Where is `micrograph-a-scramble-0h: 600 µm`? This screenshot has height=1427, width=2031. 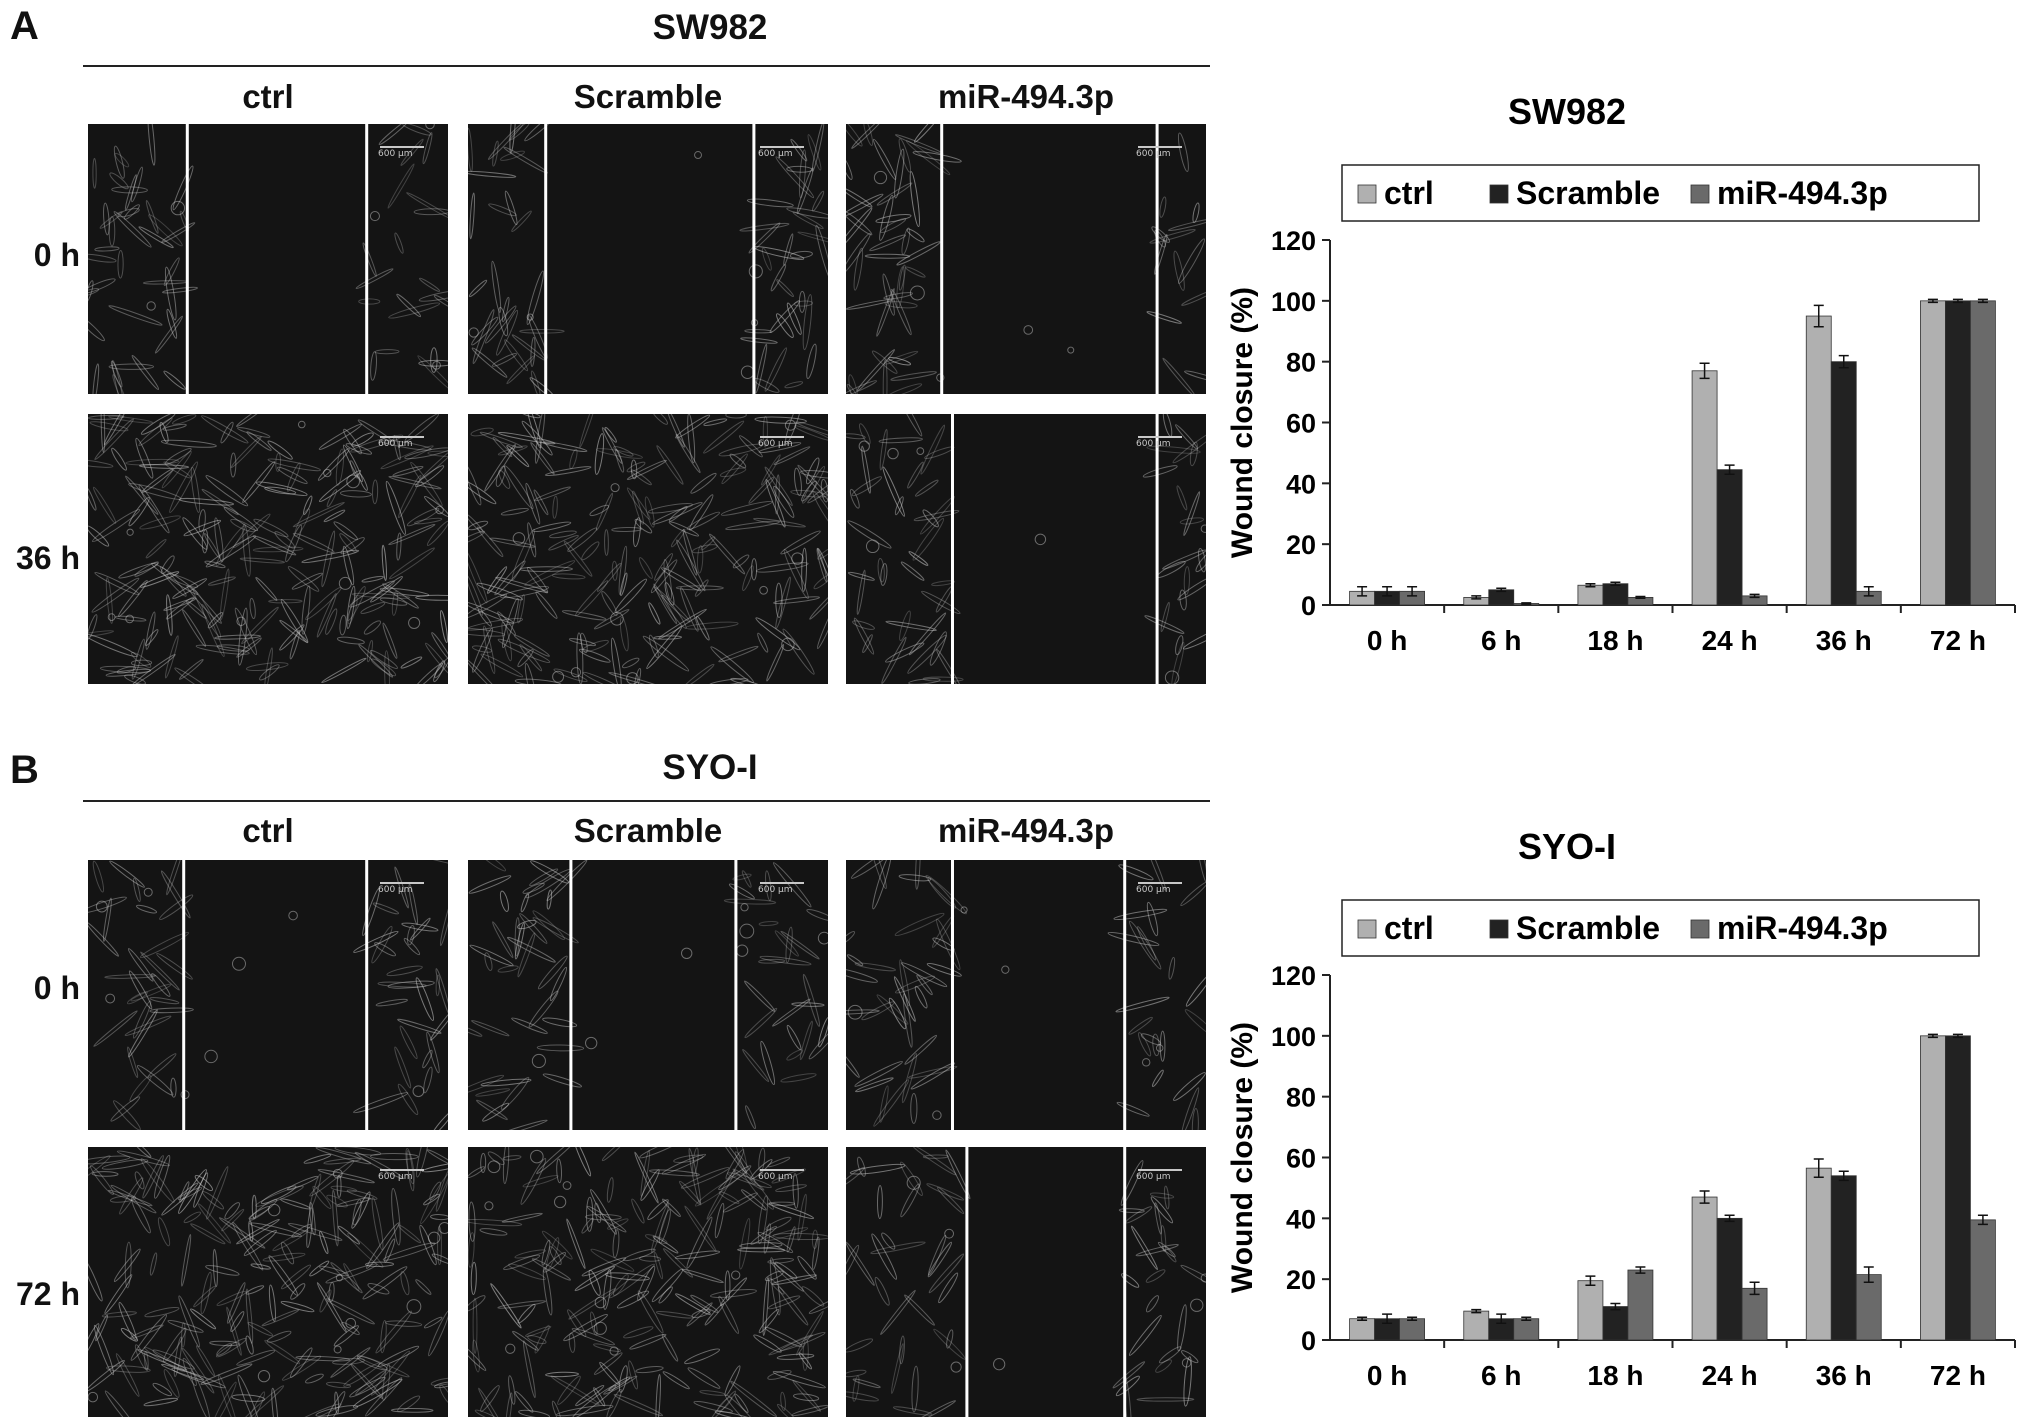
micrograph-a-scramble-0h: 600 µm is located at coordinates (648, 259).